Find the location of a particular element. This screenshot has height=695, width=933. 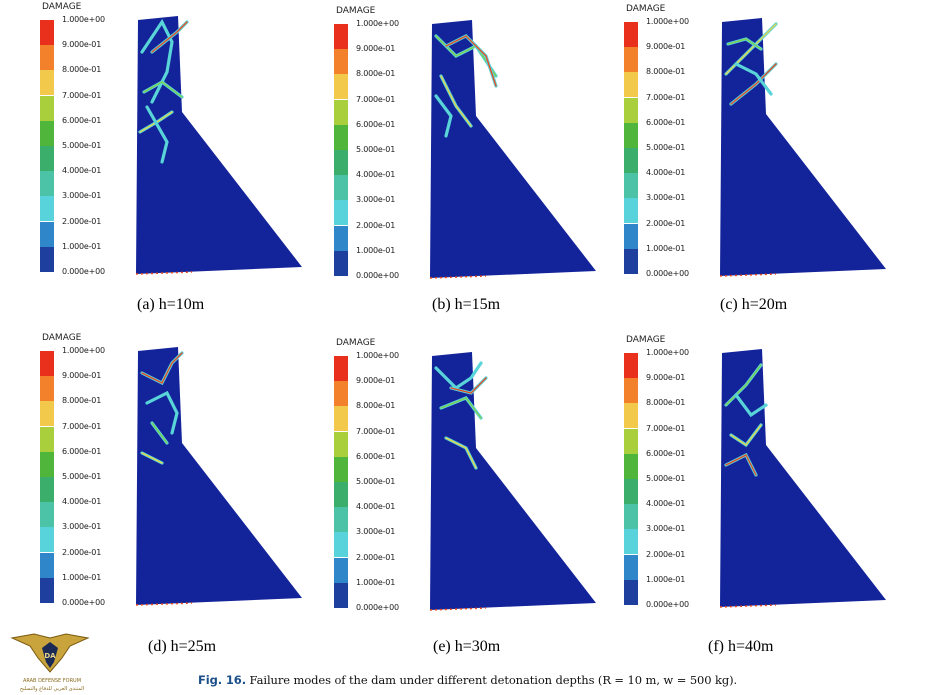

logo-initials: DA is located at coordinates (50, 656).